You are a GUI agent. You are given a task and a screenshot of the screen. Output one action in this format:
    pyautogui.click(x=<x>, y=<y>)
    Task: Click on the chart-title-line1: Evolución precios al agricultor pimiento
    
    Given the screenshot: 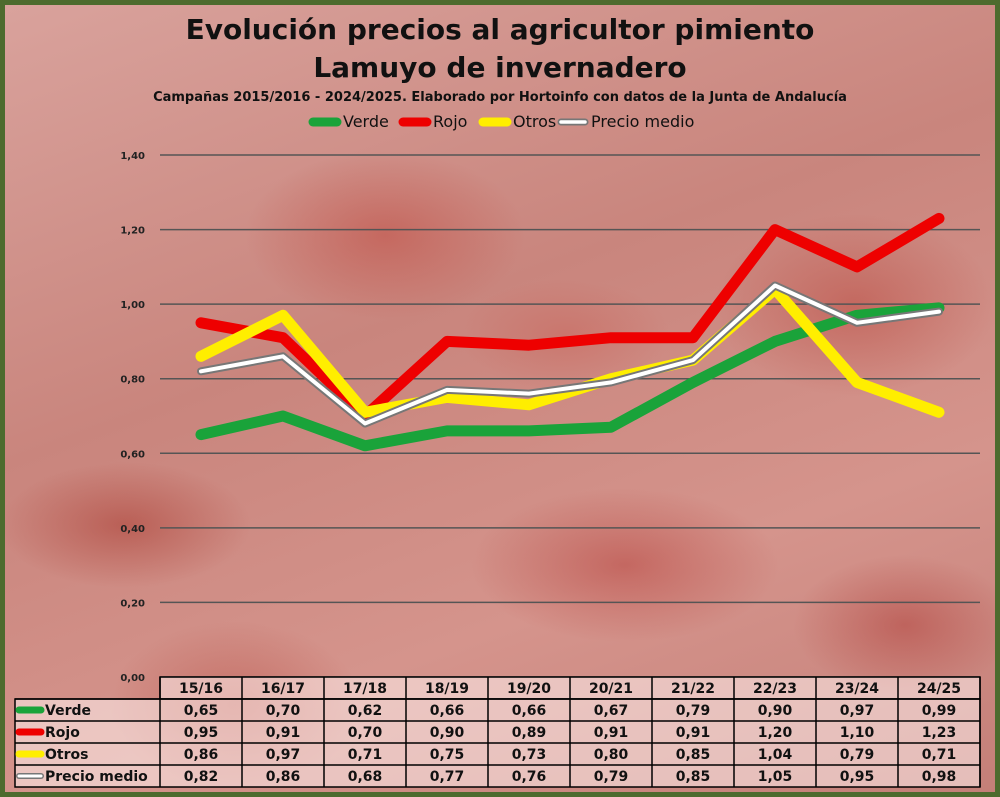 What is the action you would take?
    pyautogui.click(x=500, y=29)
    